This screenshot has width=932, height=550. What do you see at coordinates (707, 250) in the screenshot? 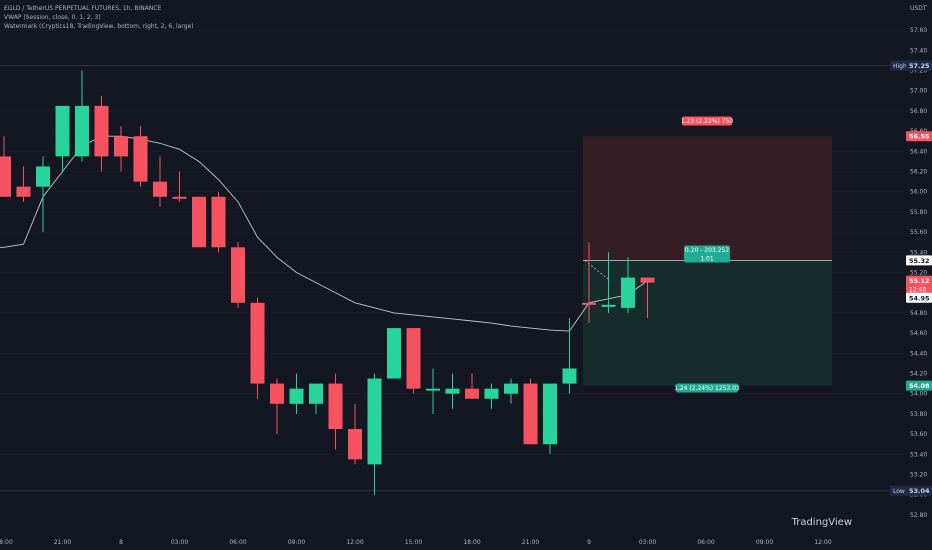
I see `entry-label-text: 0.20 - 203.252` at bounding box center [707, 250].